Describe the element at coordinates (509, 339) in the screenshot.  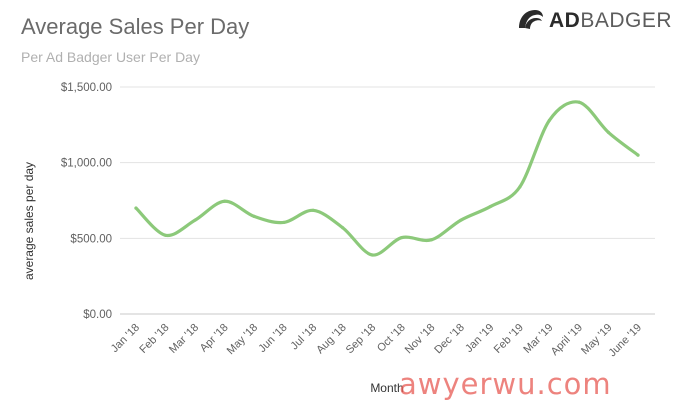
I see `x-tick-label: Feb '19` at that location.